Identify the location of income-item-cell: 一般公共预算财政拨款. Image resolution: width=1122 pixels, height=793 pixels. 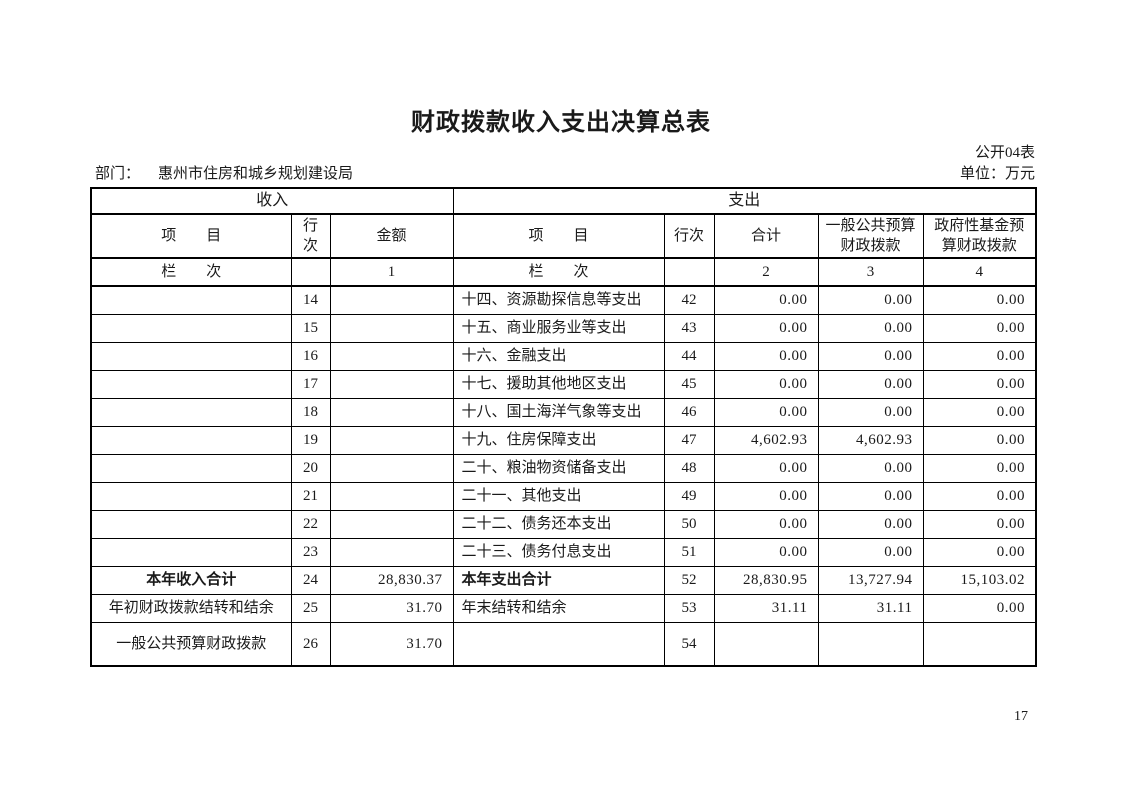
(191, 644).